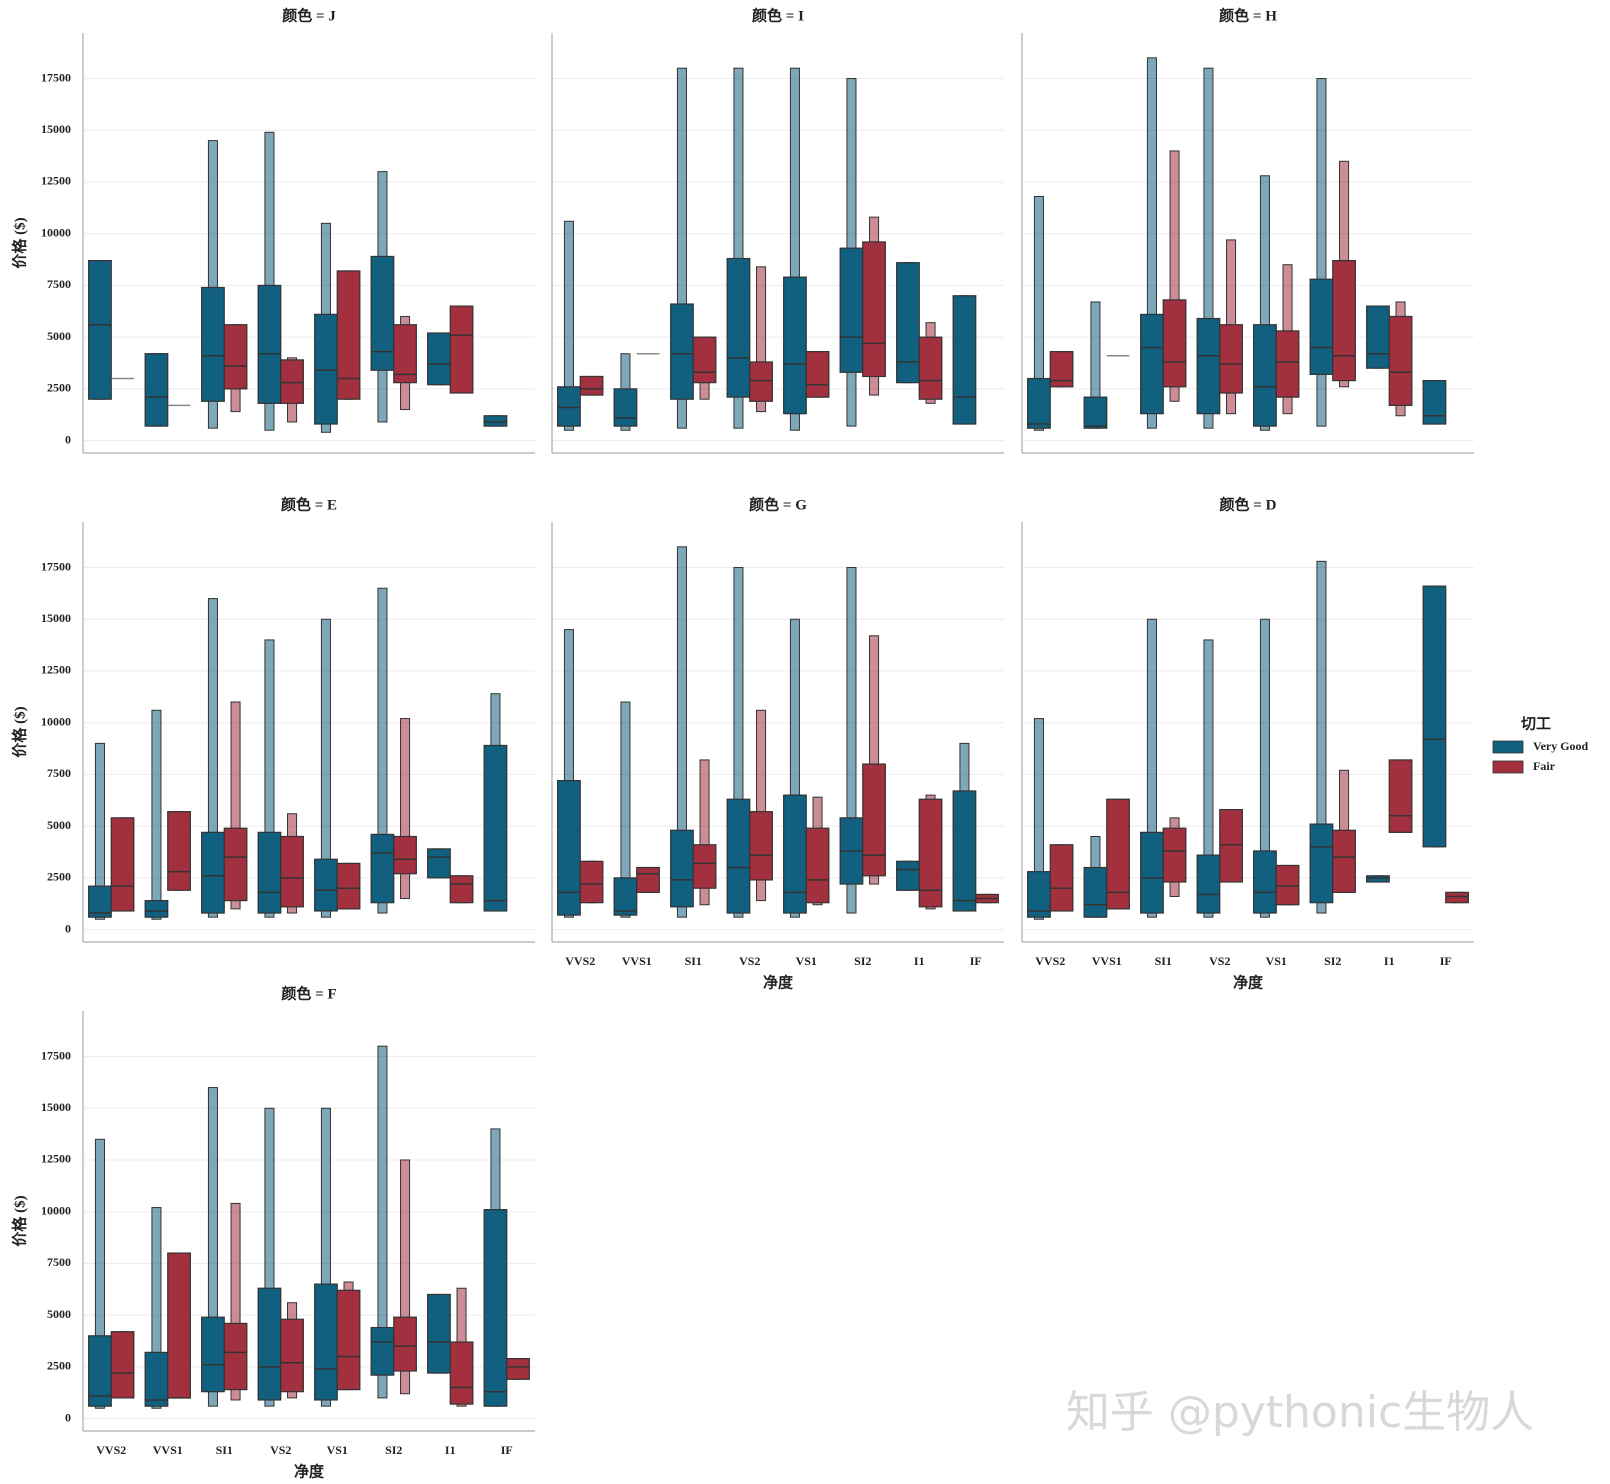 The width and height of the screenshot is (1610, 1484). I want to click on legend-label: Very Good, so click(1561, 746).